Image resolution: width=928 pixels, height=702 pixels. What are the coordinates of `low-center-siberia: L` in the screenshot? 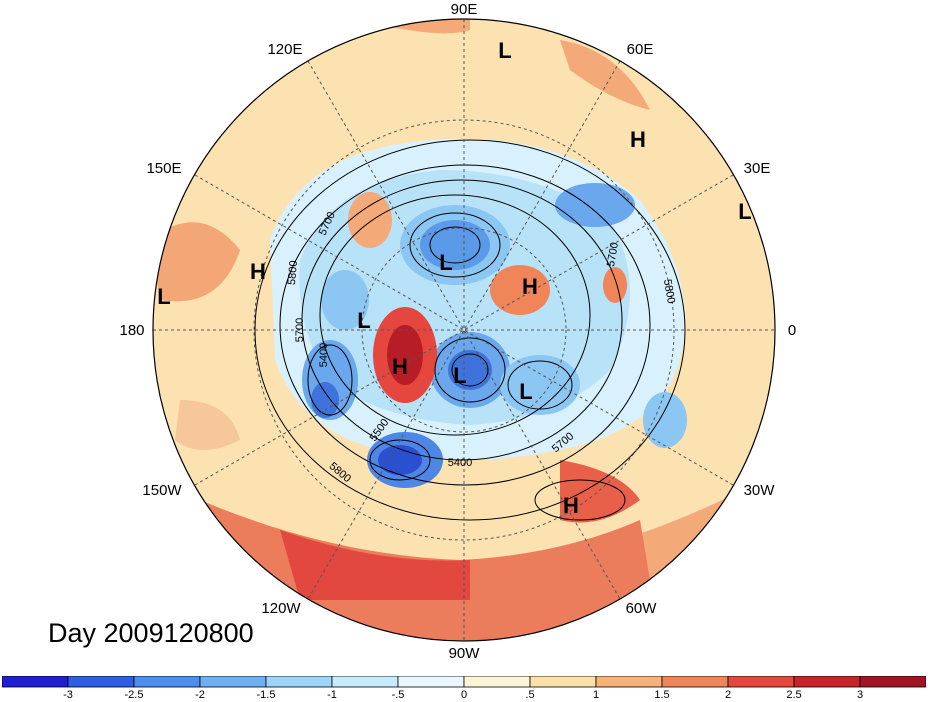 It's located at (445, 262).